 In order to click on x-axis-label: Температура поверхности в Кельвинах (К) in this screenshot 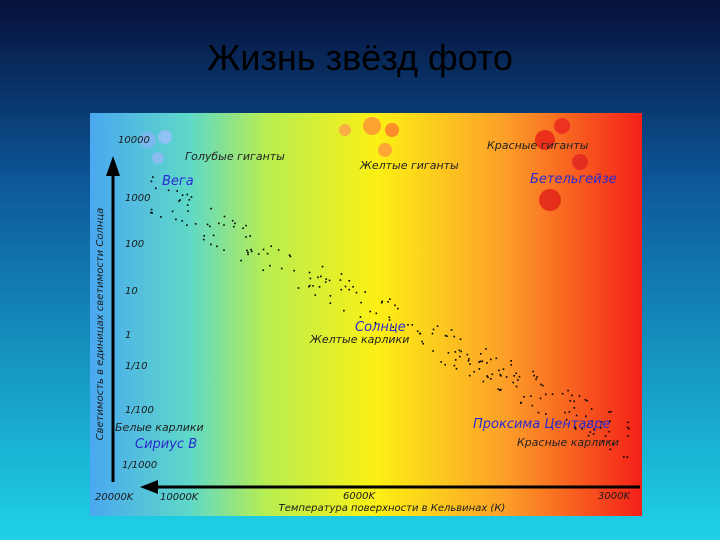, I will do `click(392, 508)`.